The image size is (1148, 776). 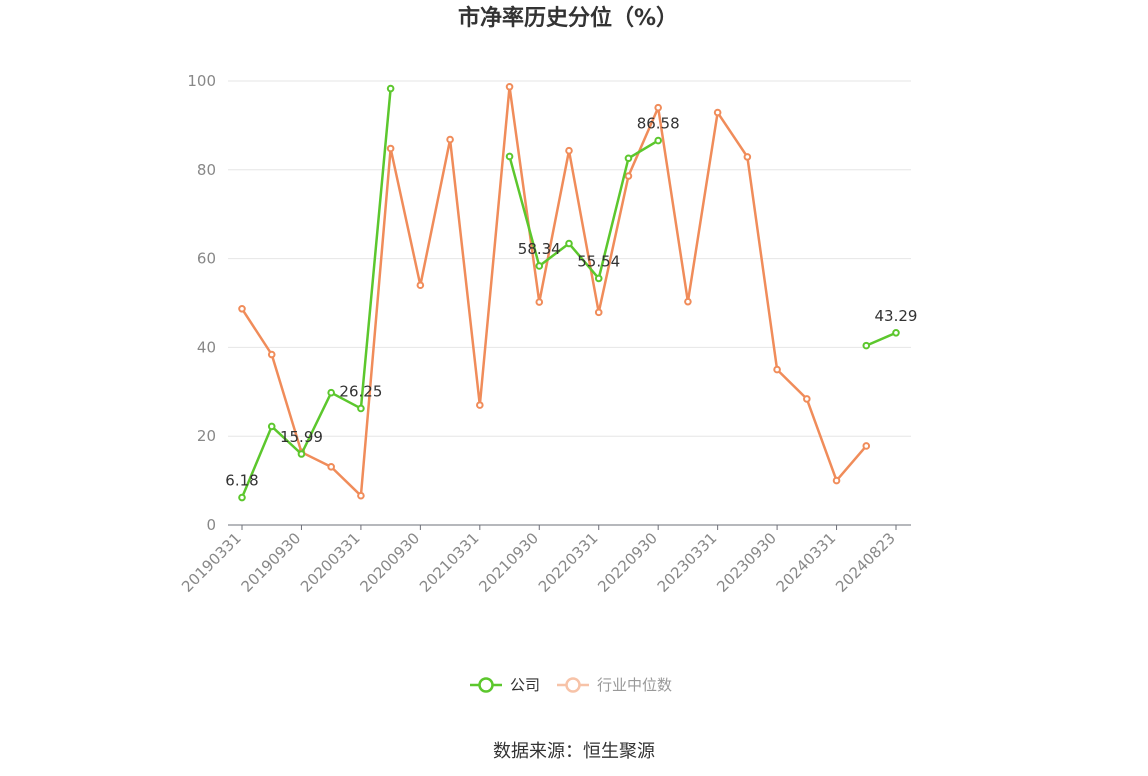 What do you see at coordinates (568, 562) in the screenshot?
I see `x-tick-label: 20220331` at bounding box center [568, 562].